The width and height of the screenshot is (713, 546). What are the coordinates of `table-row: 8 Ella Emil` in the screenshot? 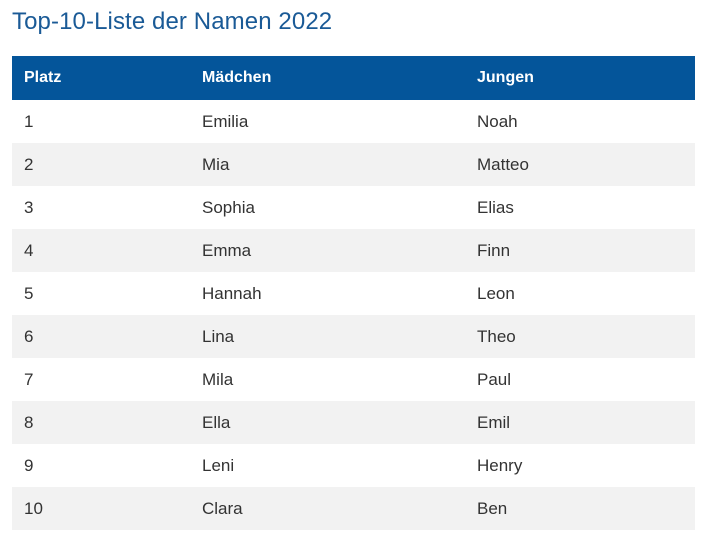 It's located at (353, 422).